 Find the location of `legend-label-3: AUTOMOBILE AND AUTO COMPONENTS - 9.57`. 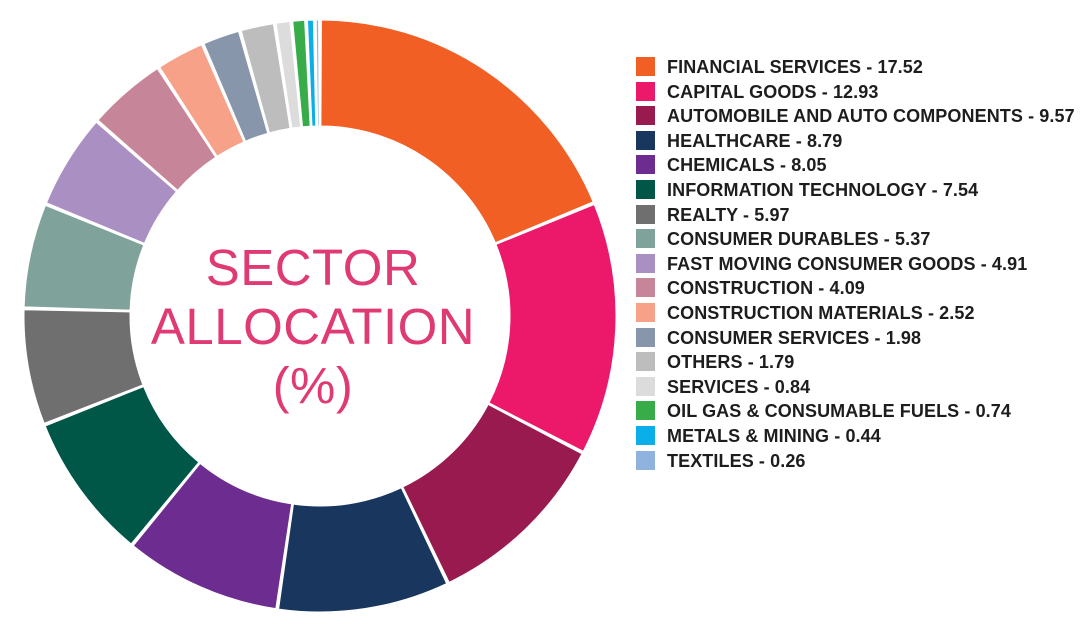

legend-label-3: AUTOMOBILE AND AUTO COMPONENTS - 9.57 is located at coordinates (871, 116).